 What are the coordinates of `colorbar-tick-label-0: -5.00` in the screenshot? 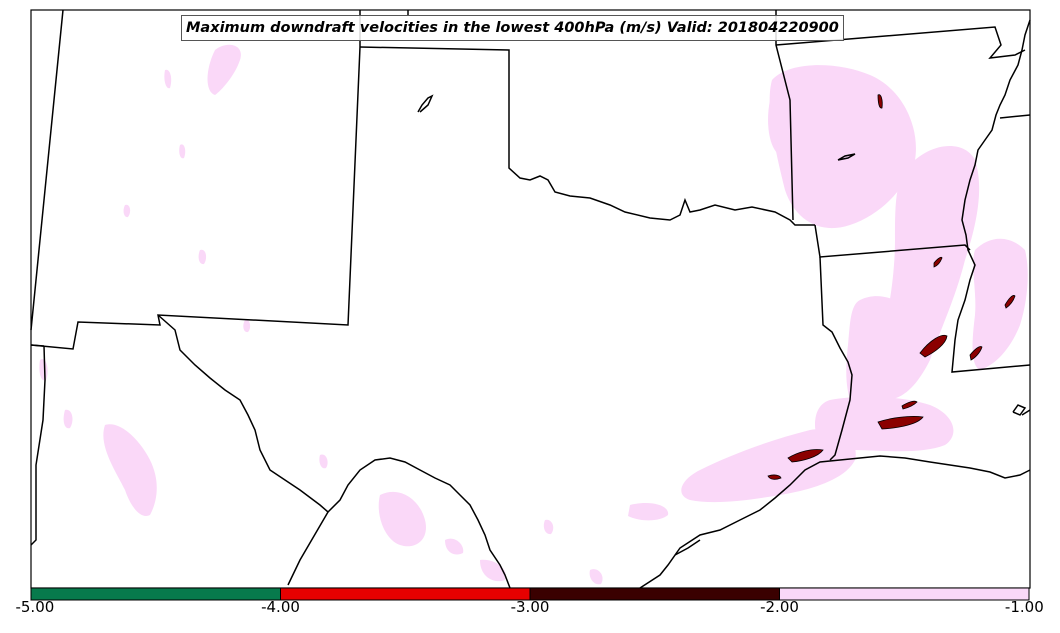 It's located at (35, 607).